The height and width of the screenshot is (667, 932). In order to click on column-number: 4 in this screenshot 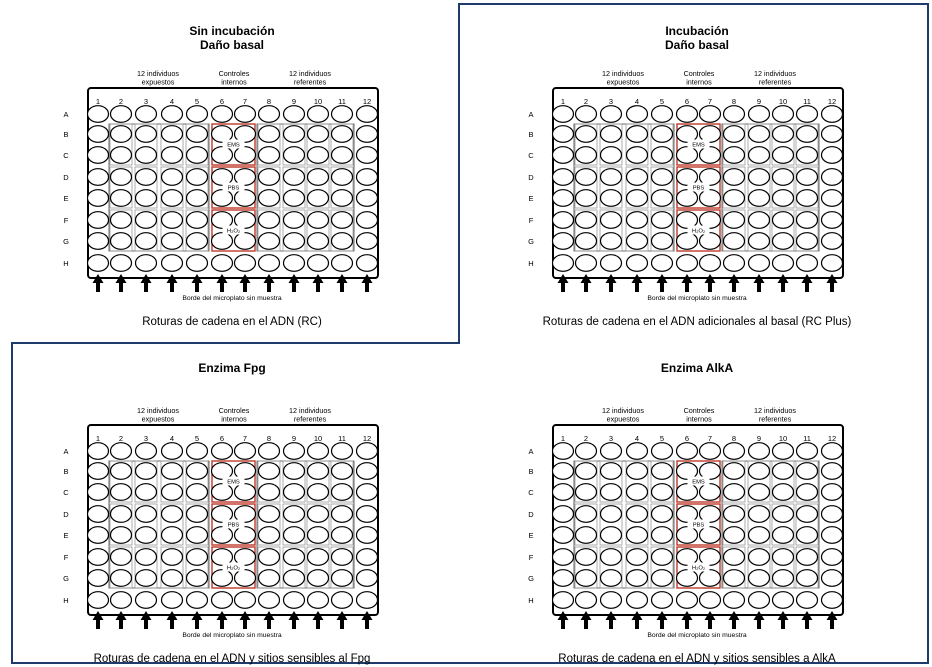, I will do `click(637, 101)`.